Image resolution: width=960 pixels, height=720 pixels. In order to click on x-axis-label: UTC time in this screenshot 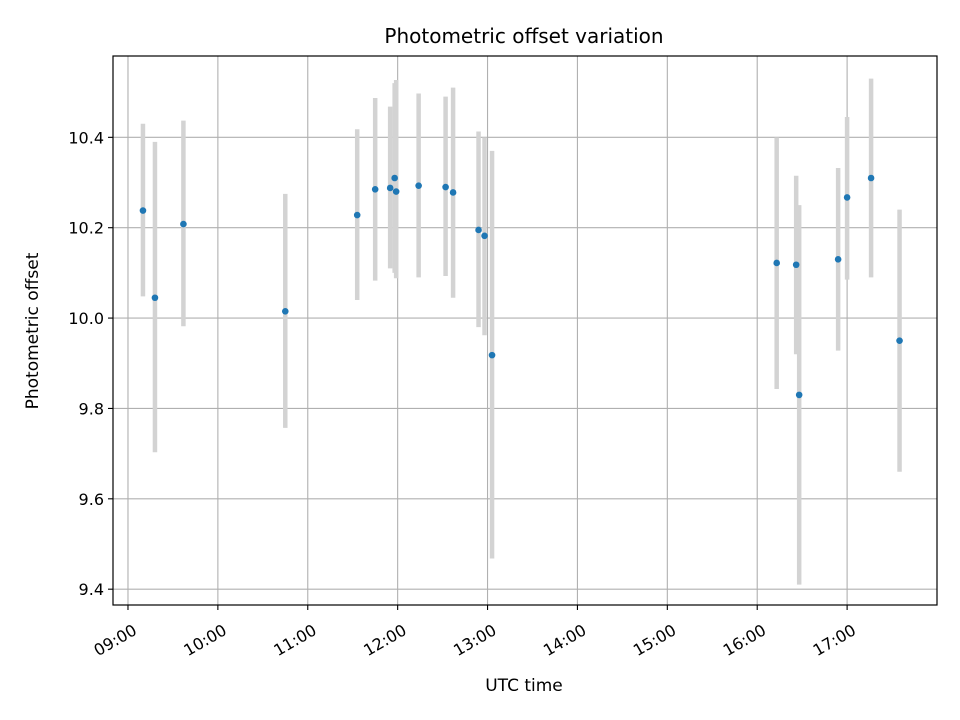, I will do `click(524, 686)`.